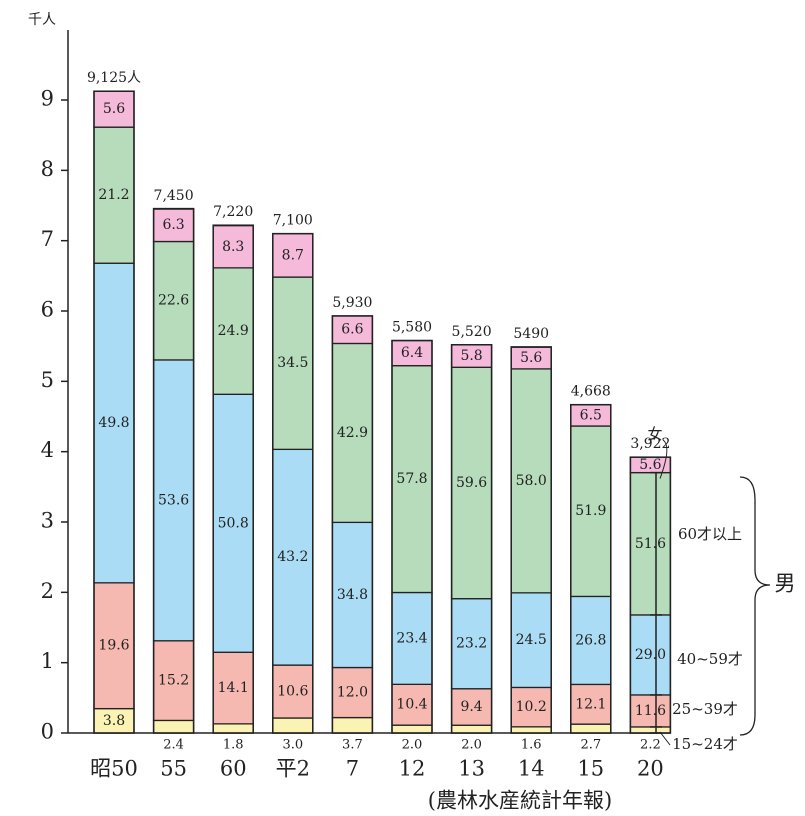 The height and width of the screenshot is (816, 805). Describe the element at coordinates (705, 744) in the screenshot. I see `age-label: 15~24才` at that location.